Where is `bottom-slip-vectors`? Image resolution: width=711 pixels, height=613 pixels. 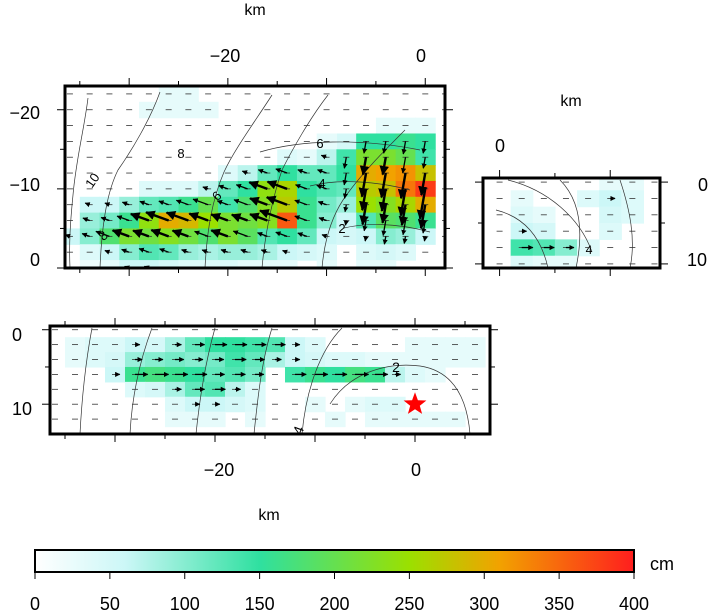
bottom-slip-vectors is located at coordinates (265, 381).